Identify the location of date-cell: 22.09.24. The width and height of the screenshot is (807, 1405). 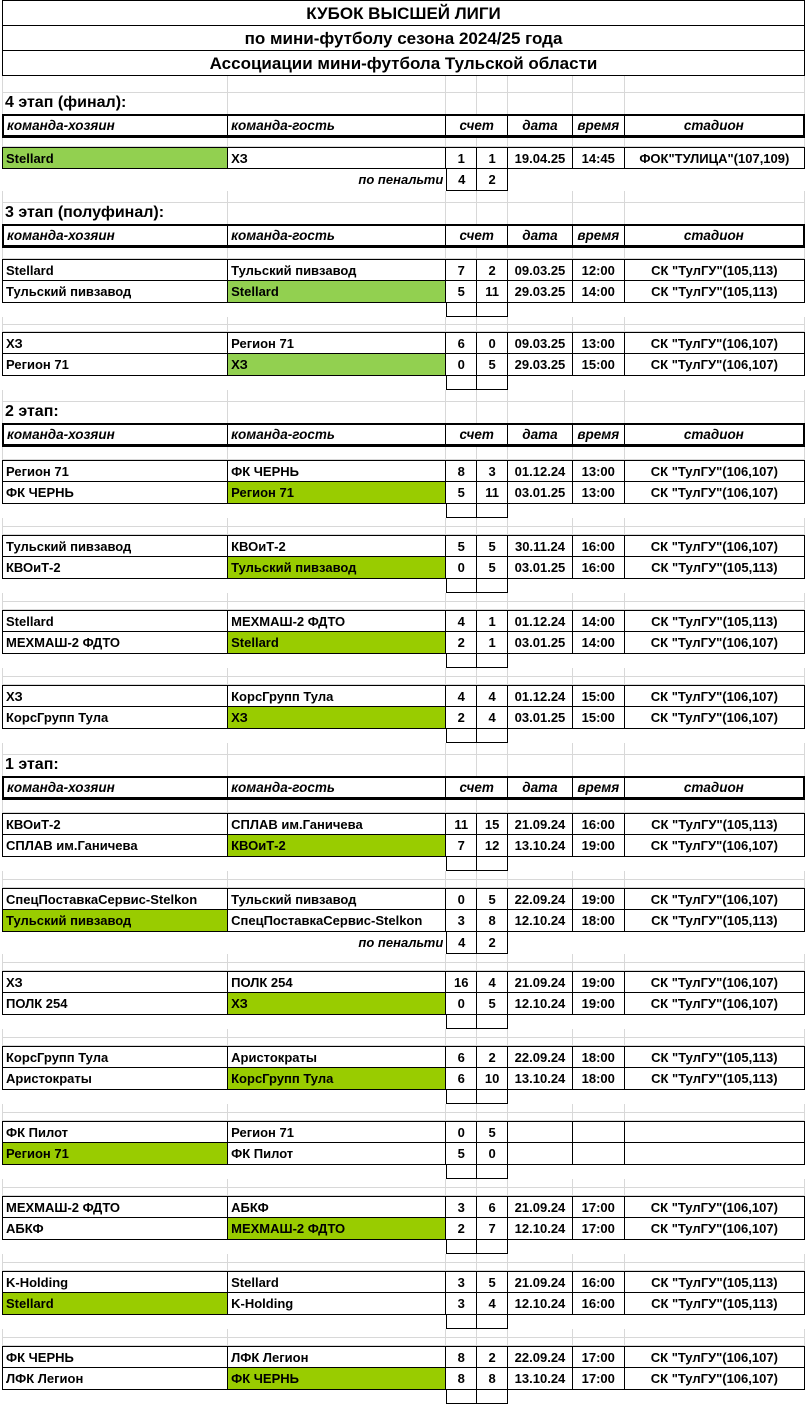
(540, 1057).